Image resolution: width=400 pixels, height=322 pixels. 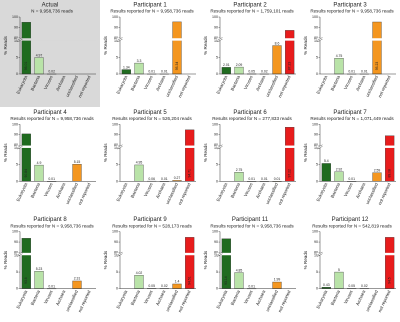 What do you see at coordinates (377, 170) in the screenshot?
I see `value-label: 2.59` at bounding box center [377, 170].